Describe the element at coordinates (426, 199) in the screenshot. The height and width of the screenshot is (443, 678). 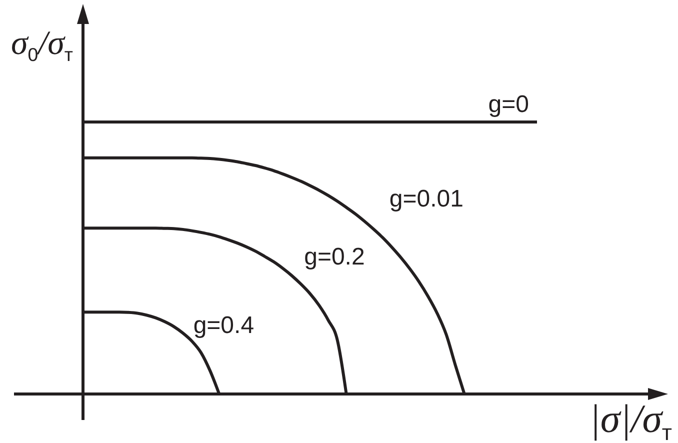
I see `series-label: g=0.01` at that location.